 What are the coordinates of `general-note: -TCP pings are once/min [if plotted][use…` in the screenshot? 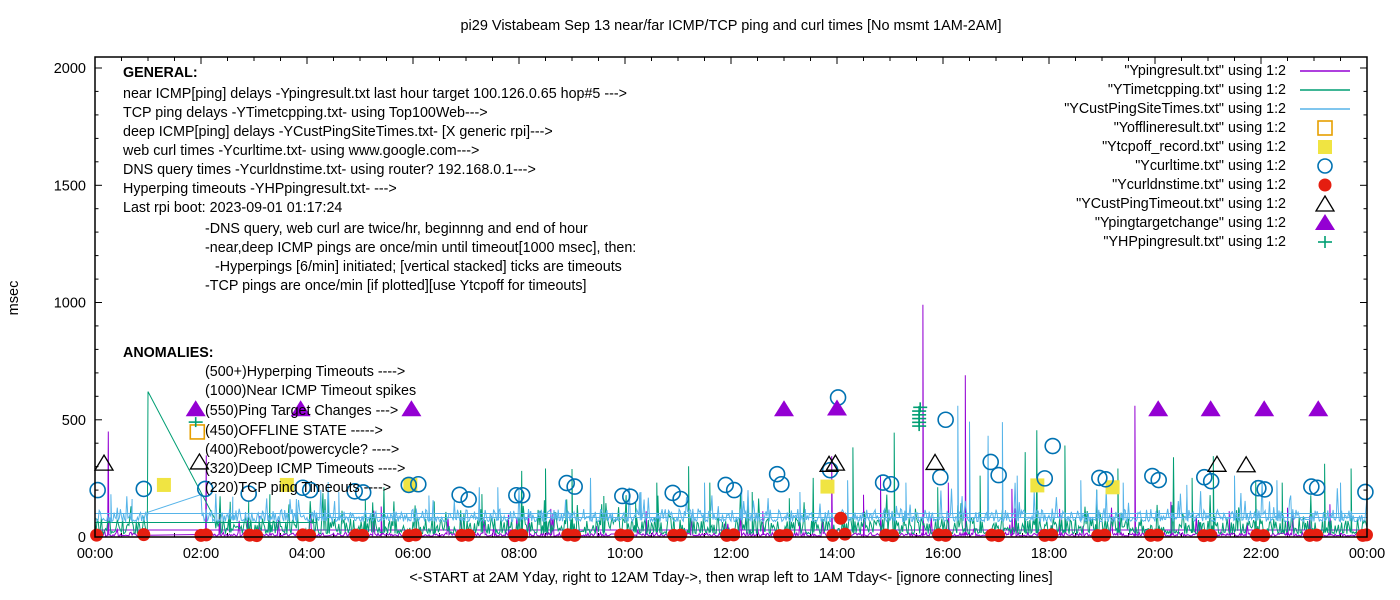 It's located at (396, 286).